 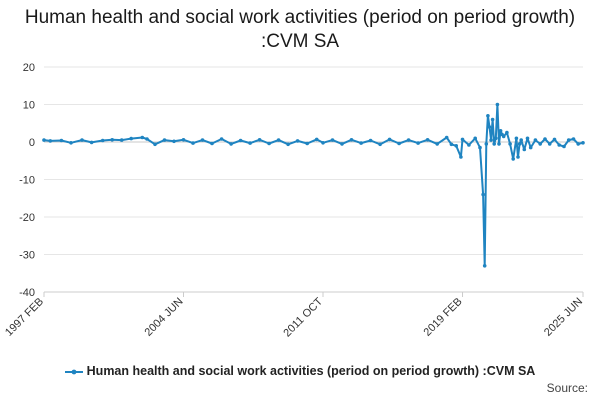 What do you see at coordinates (32, 143) in the screenshot?
I see `y-tick-label: 0` at bounding box center [32, 143].